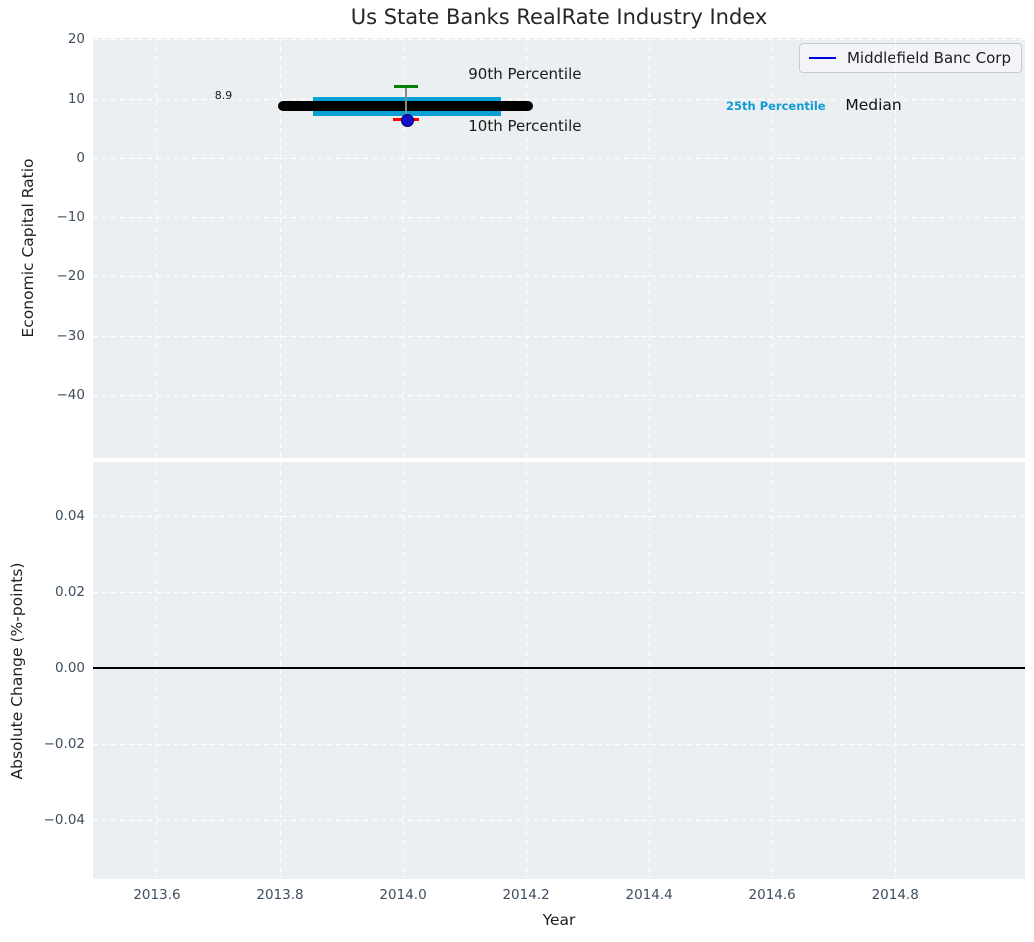  I want to click on y-tick-label: −0.02, so click(64, 744).